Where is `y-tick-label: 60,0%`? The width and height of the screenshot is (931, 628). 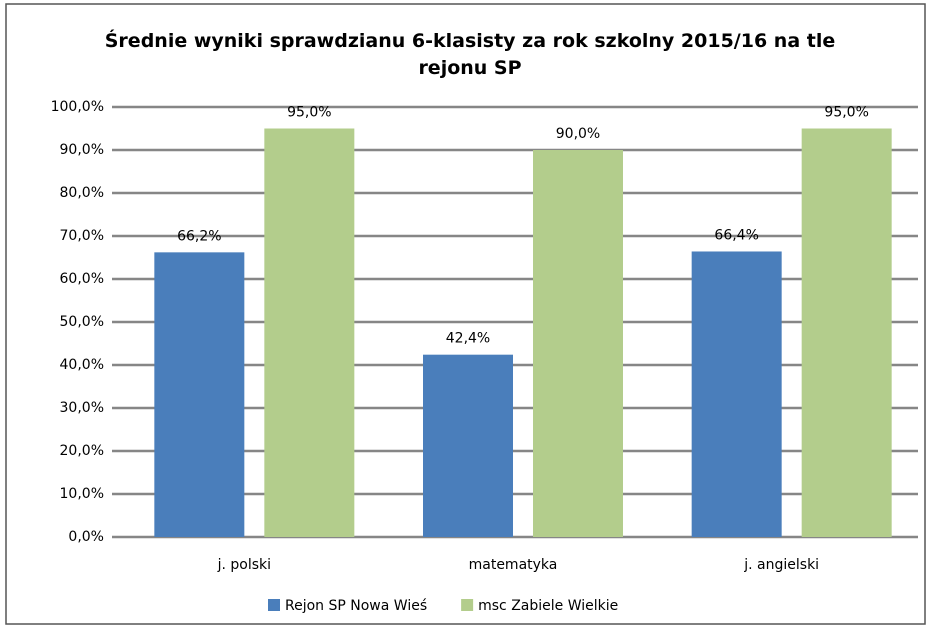
y-tick-label: 60,0% is located at coordinates (82, 279).